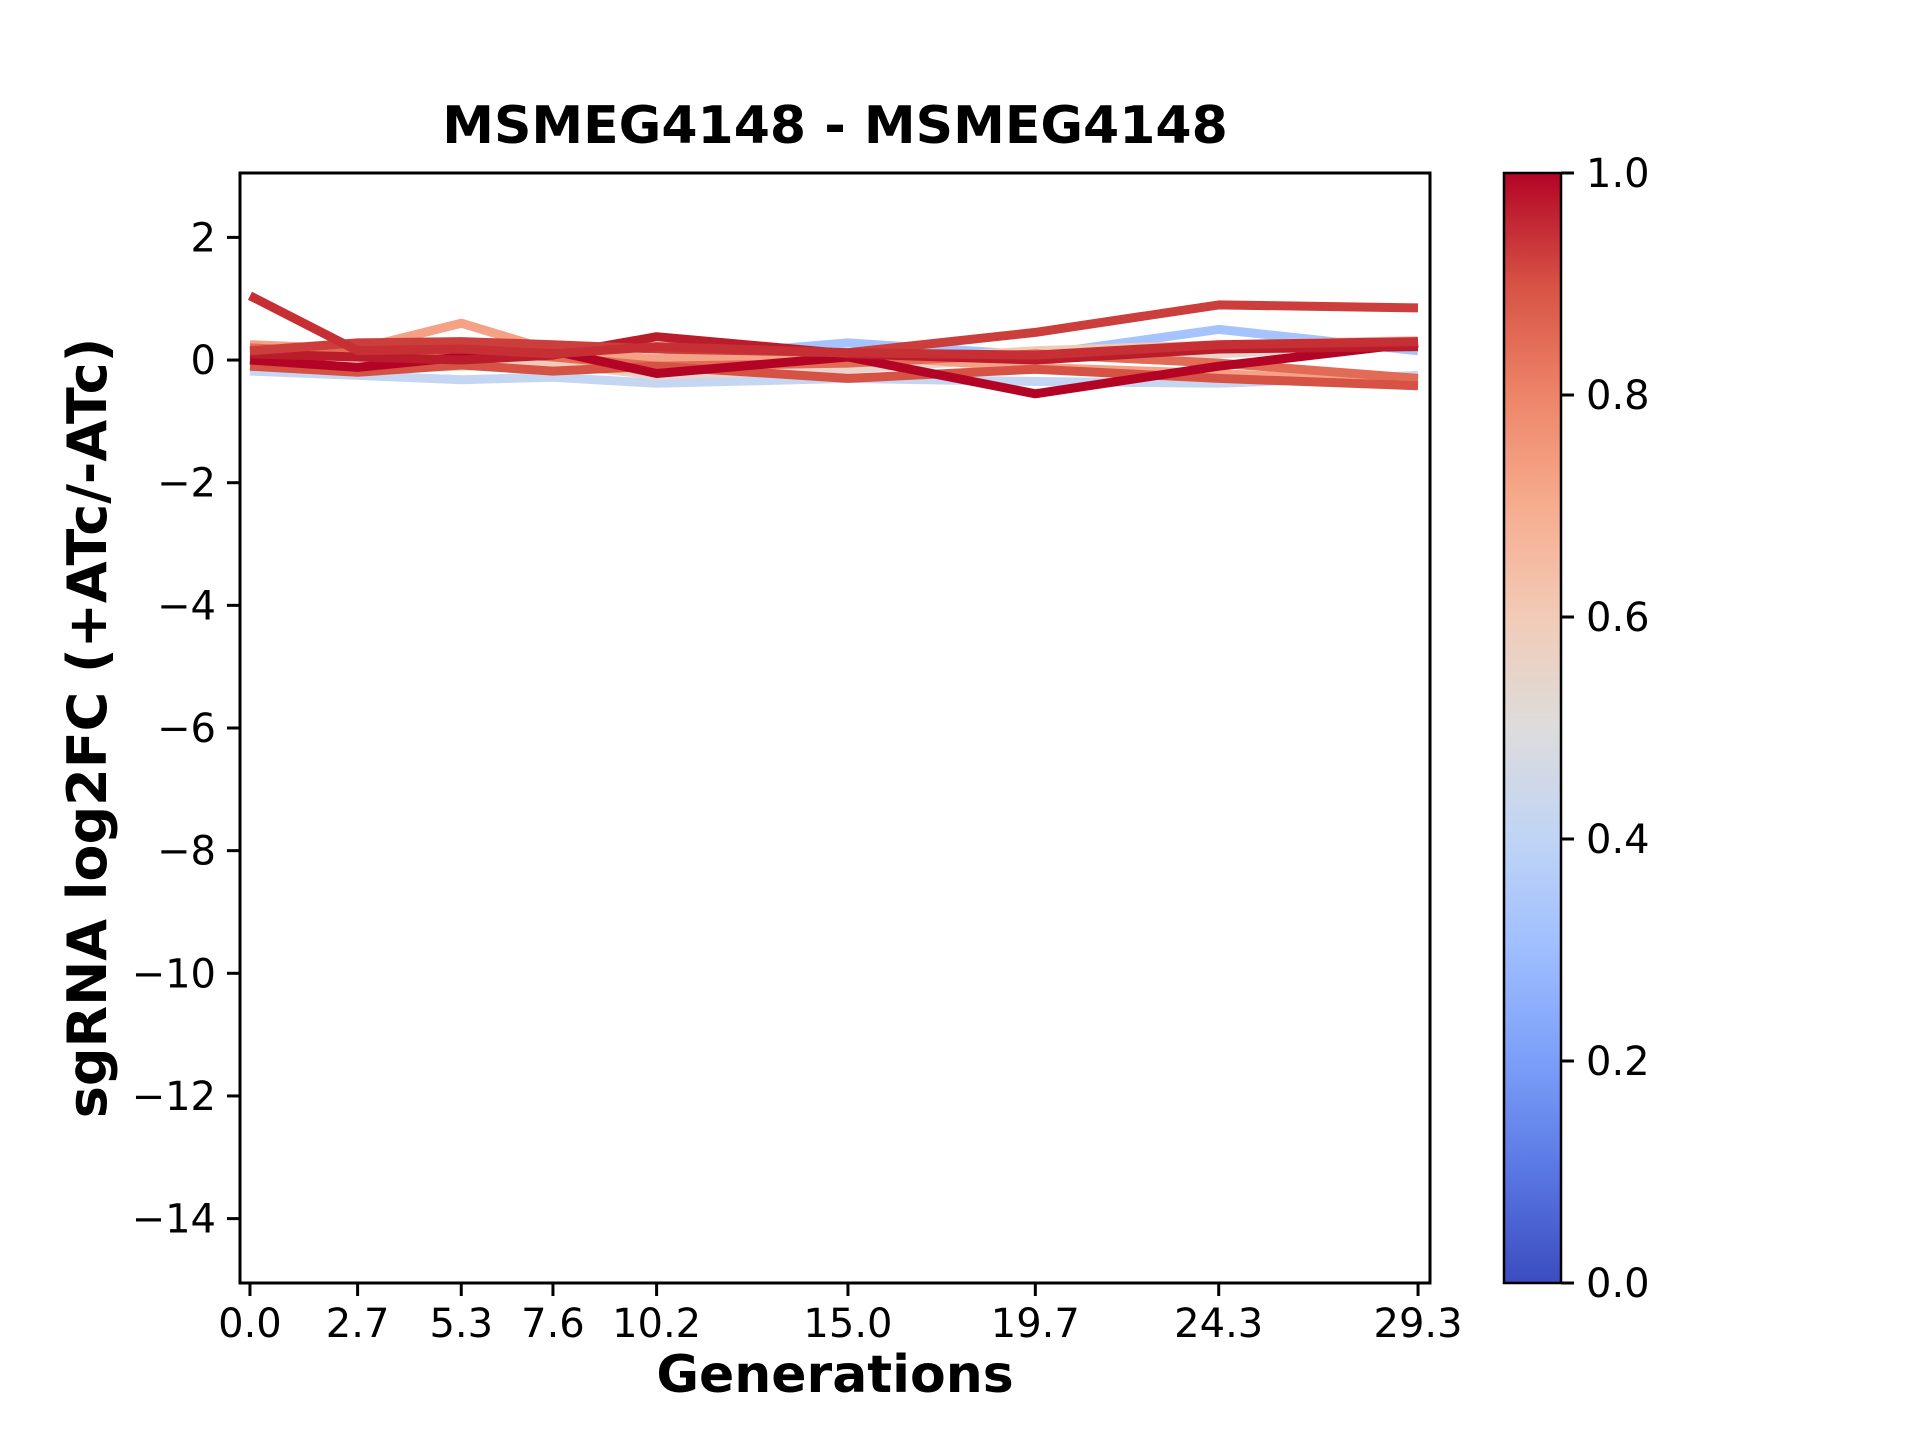 Image resolution: width=1920 pixels, height=1440 pixels. Describe the element at coordinates (1618, 174) in the screenshot. I see `colorbar-tick-label: 1.0` at that location.